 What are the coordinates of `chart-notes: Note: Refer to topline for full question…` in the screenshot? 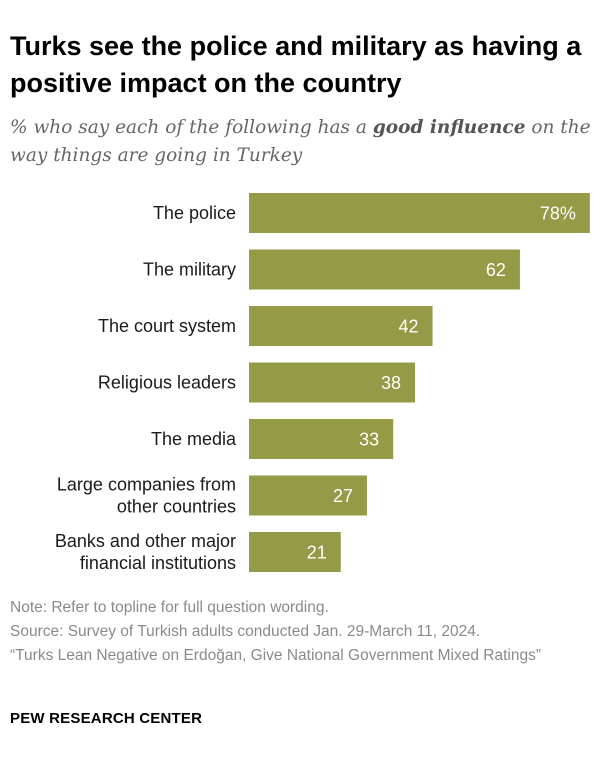 It's located at (302, 632).